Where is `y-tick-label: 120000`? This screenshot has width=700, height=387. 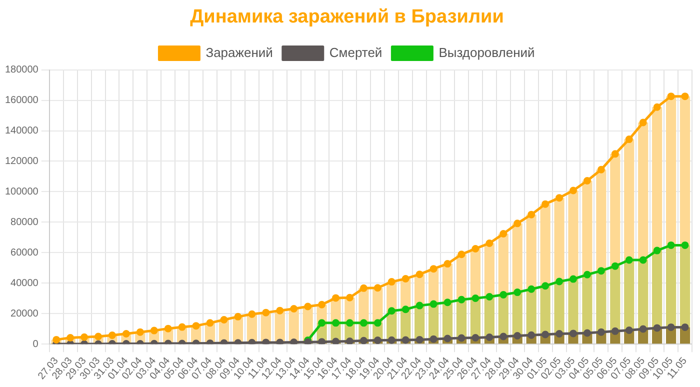 y-tick-label: 120000 is located at coordinates (21, 161).